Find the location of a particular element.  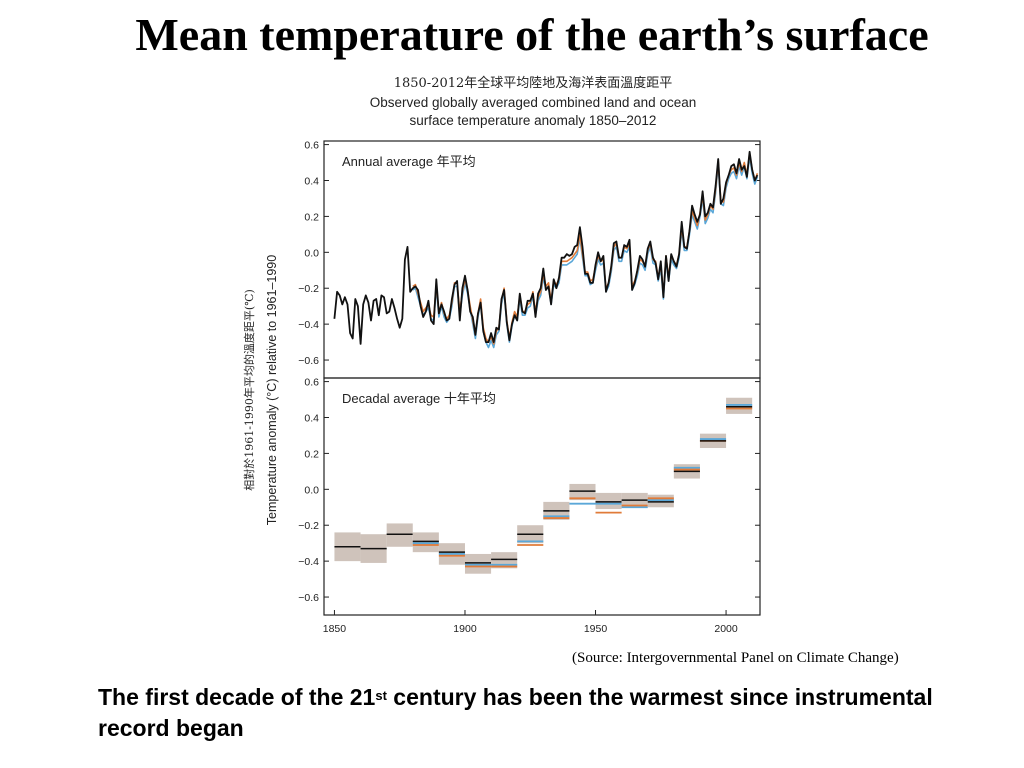

panel-title: Annual average 年平均 is located at coordinates (409, 161).